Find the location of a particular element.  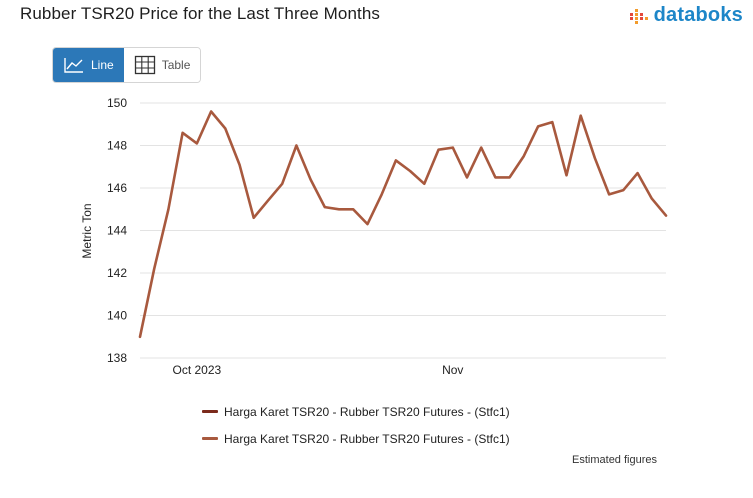

x-tick-label: Oct 2023 is located at coordinates (197, 370).